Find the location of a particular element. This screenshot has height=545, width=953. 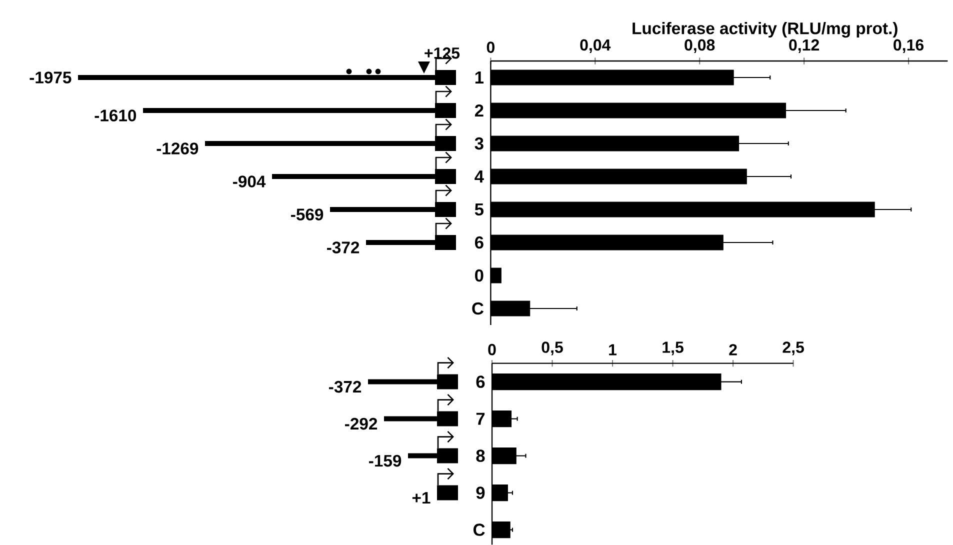

y-tick-label: 8 is located at coordinates (480, 456).